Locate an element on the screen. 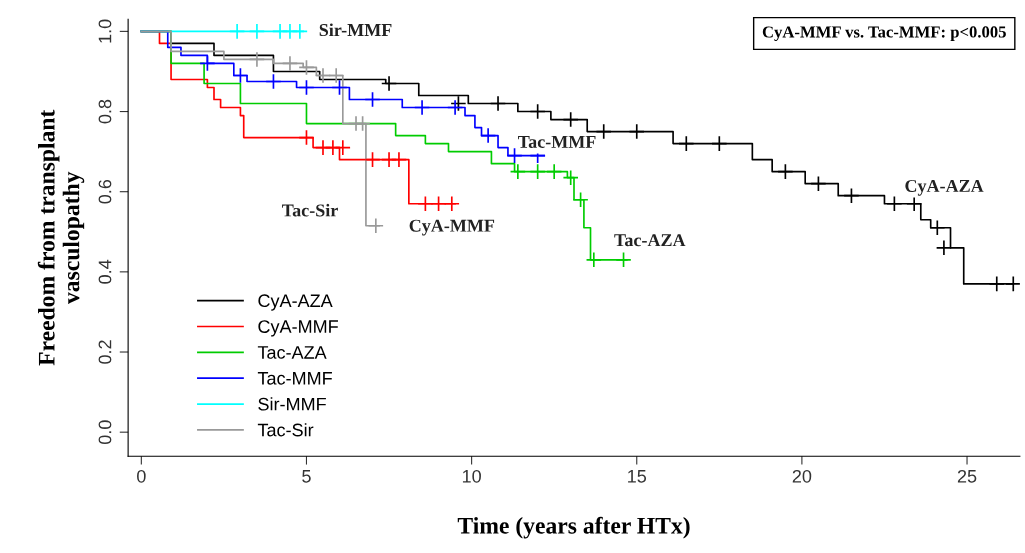 The image size is (1025, 553). x-tick-label: 20 is located at coordinates (802, 476).